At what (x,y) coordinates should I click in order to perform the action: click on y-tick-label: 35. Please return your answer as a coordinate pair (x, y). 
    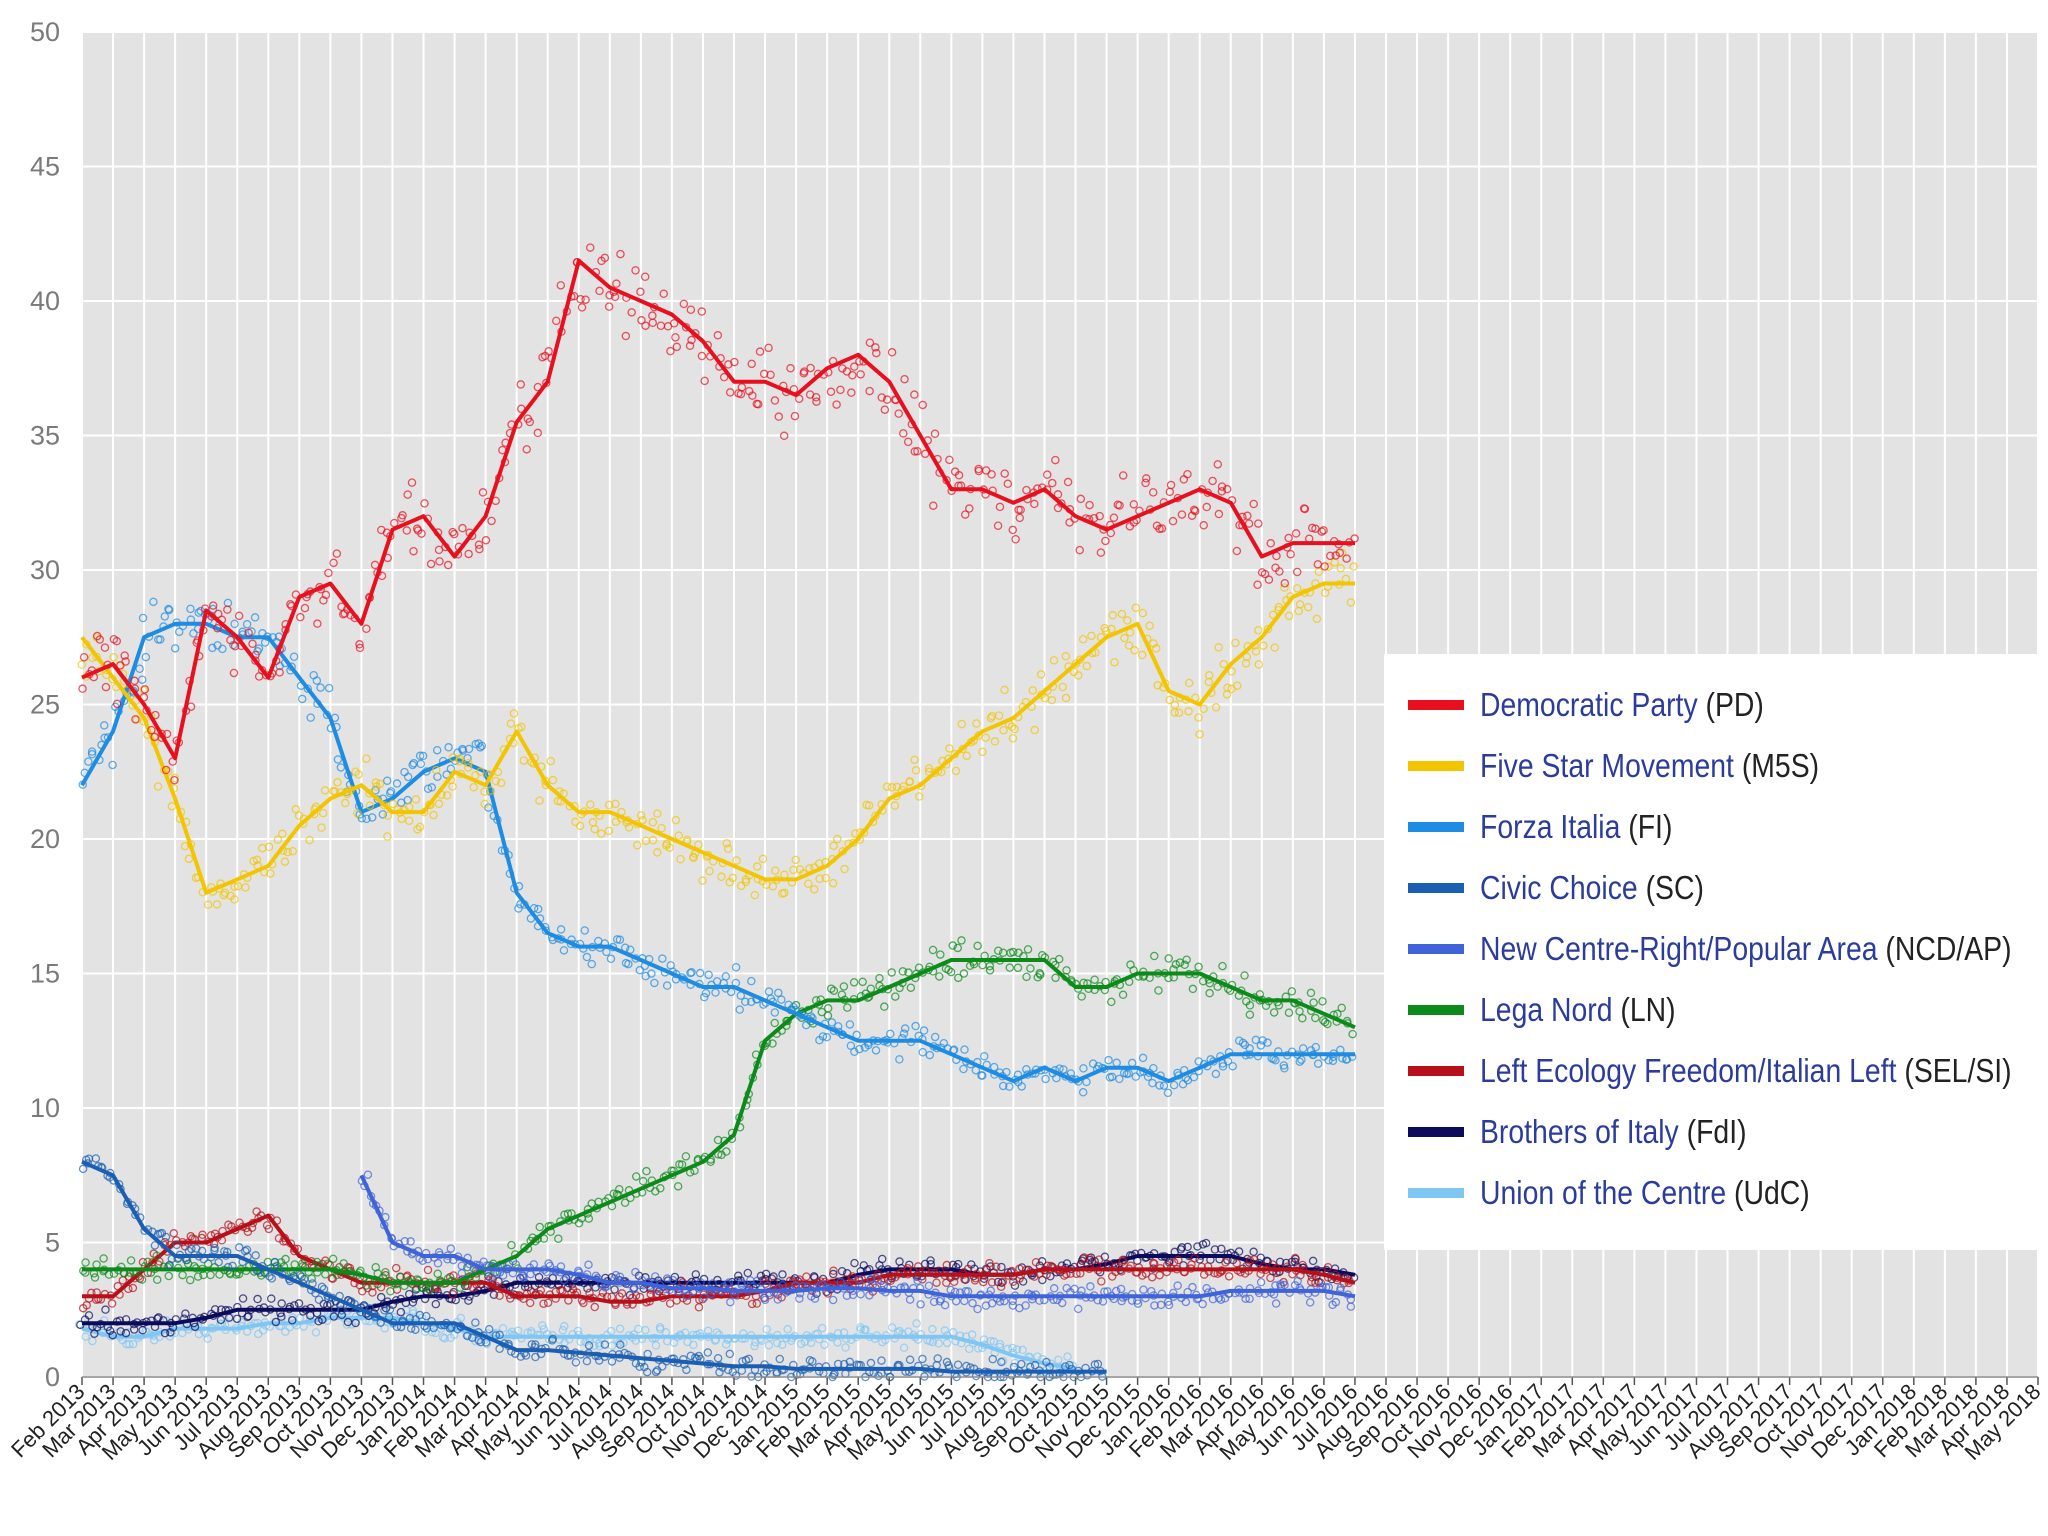
    Looking at the image, I should click on (45, 436).